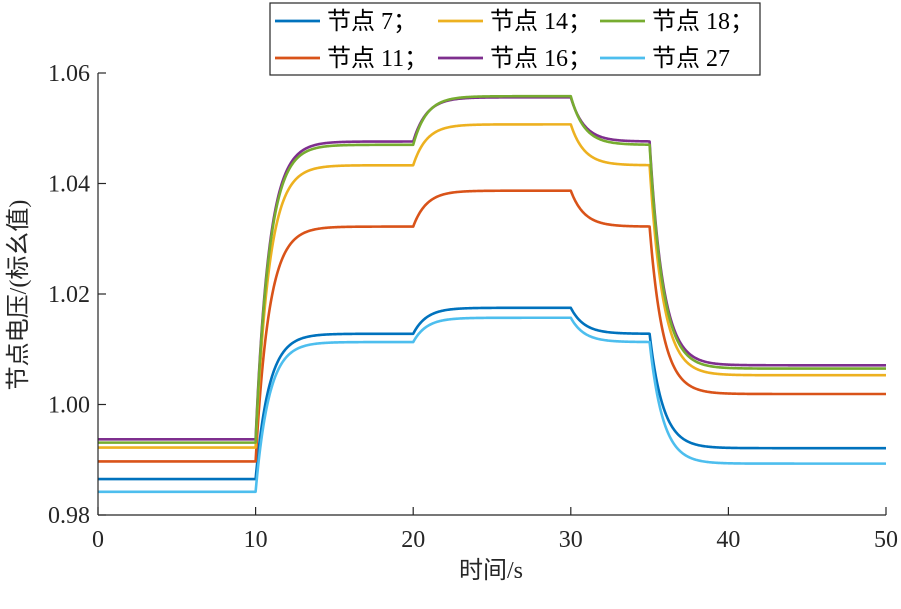 This screenshot has width=901, height=609. I want to click on legend-box, so click(515, 39).